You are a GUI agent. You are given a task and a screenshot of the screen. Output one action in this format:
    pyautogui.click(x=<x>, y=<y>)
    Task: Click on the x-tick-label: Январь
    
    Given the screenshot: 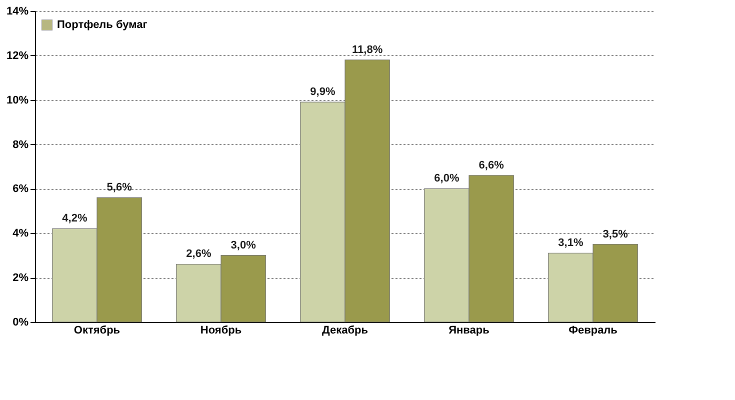 What is the action you would take?
    pyautogui.click(x=469, y=330)
    